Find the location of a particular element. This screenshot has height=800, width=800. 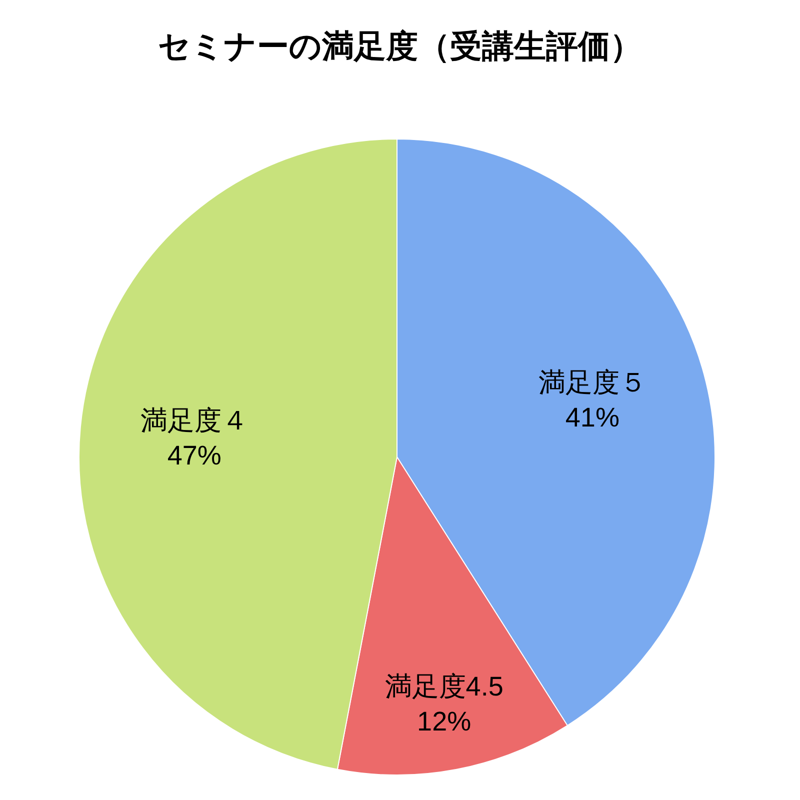

slice-label: 満足度５ is located at coordinates (592, 383).